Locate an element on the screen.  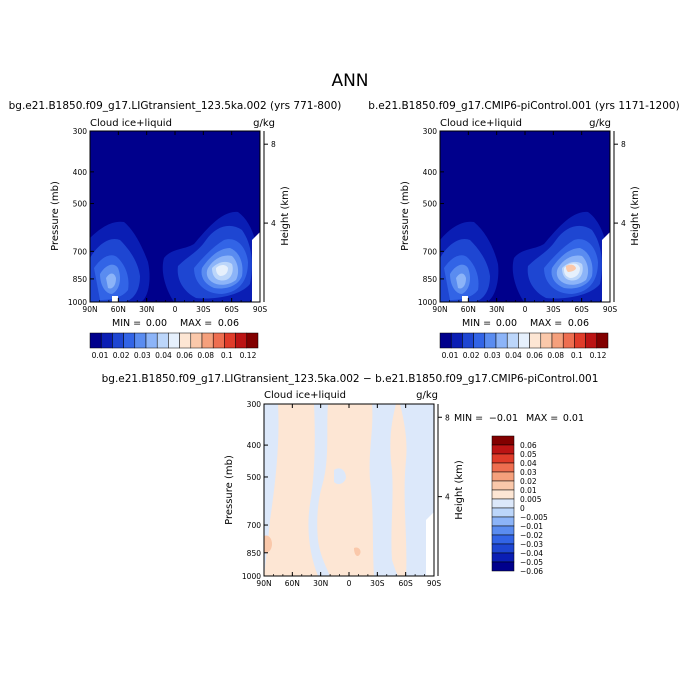
p1-xtick-label: 90S is located at coordinates (260, 309).